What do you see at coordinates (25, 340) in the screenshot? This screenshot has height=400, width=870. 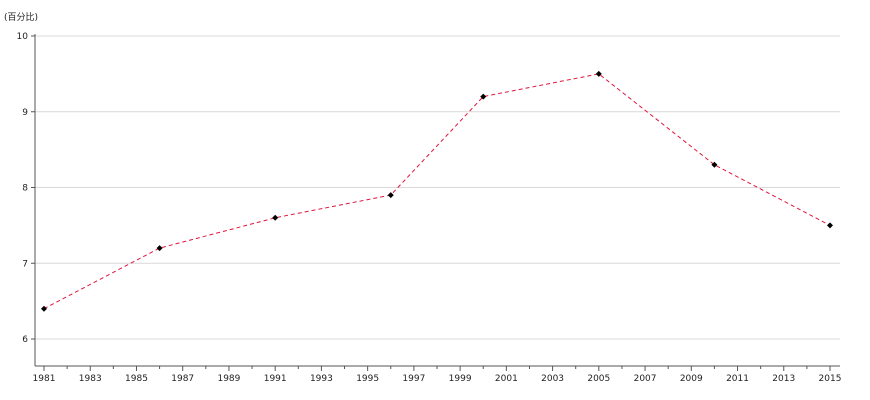 I see `y-tick-label: 6` at bounding box center [25, 340].